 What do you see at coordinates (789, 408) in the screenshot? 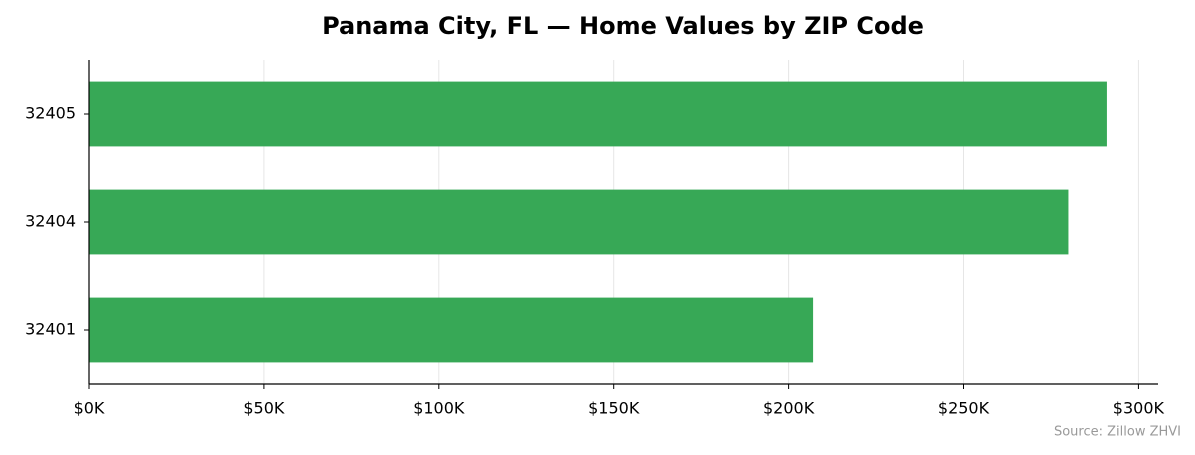
I see `x-tick-label: $200K` at bounding box center [789, 408].